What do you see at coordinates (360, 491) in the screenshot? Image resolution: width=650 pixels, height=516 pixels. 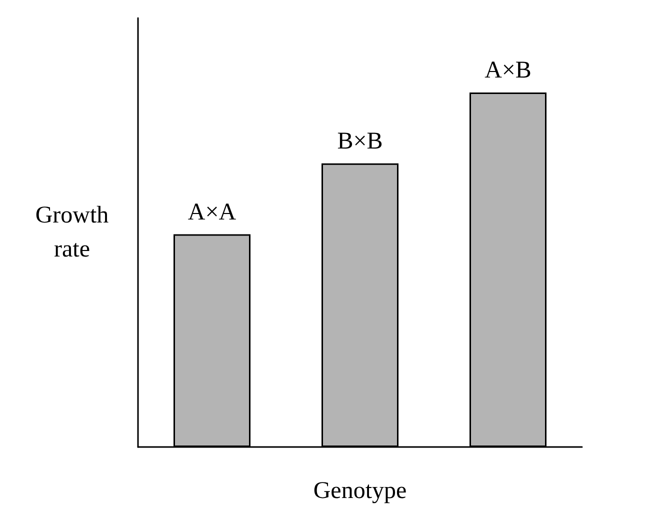 I see `x-axis-title: Genotype` at bounding box center [360, 491].